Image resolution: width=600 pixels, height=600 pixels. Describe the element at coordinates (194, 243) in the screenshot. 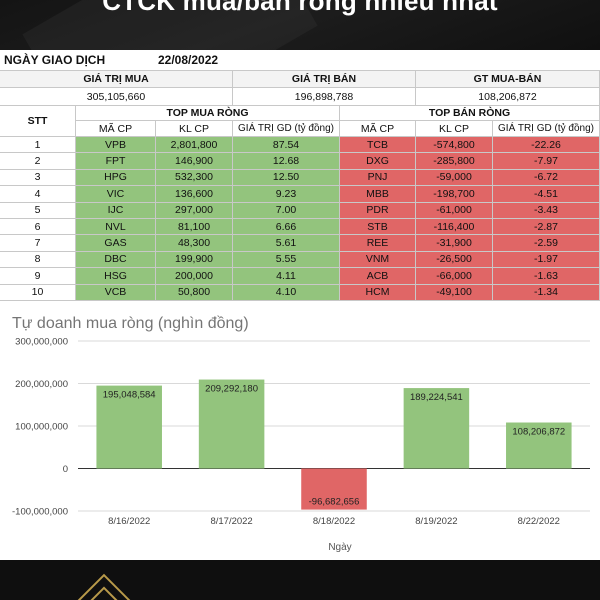

I see `cell-buy-vol: 48,300` at that location.